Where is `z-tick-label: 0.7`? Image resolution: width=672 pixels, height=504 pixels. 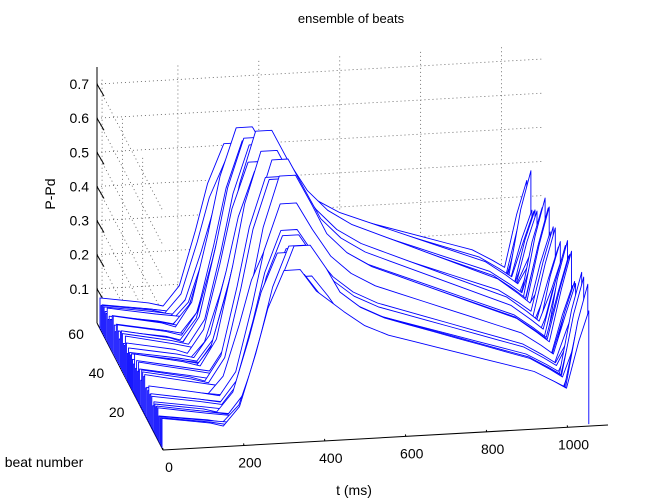
z-tick-label: 0.7 is located at coordinates (80, 84).